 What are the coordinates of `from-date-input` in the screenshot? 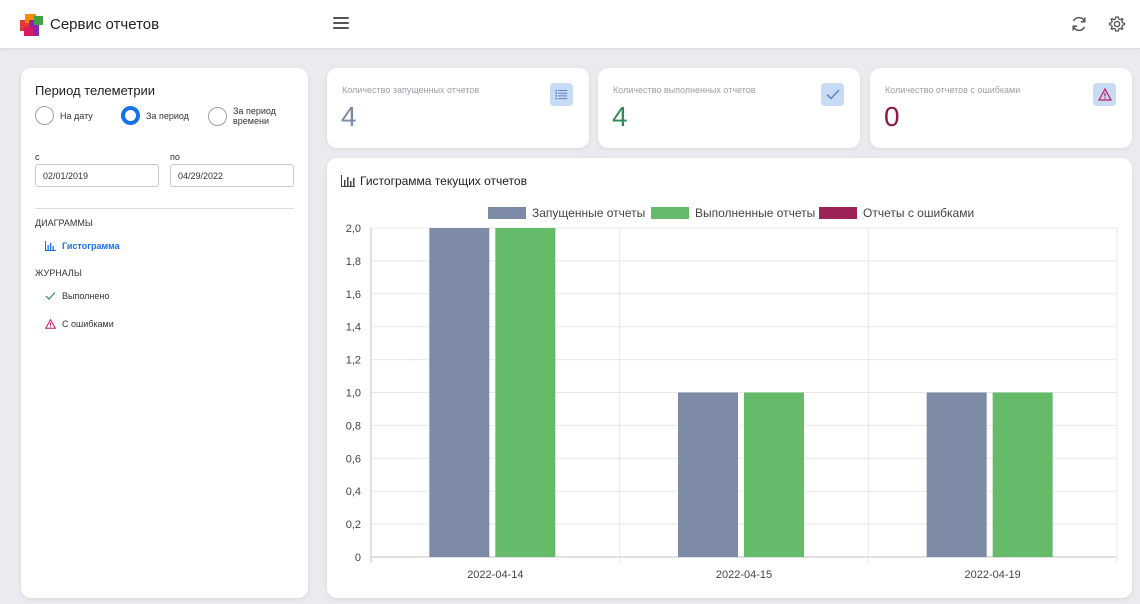 It's located at (97, 175).